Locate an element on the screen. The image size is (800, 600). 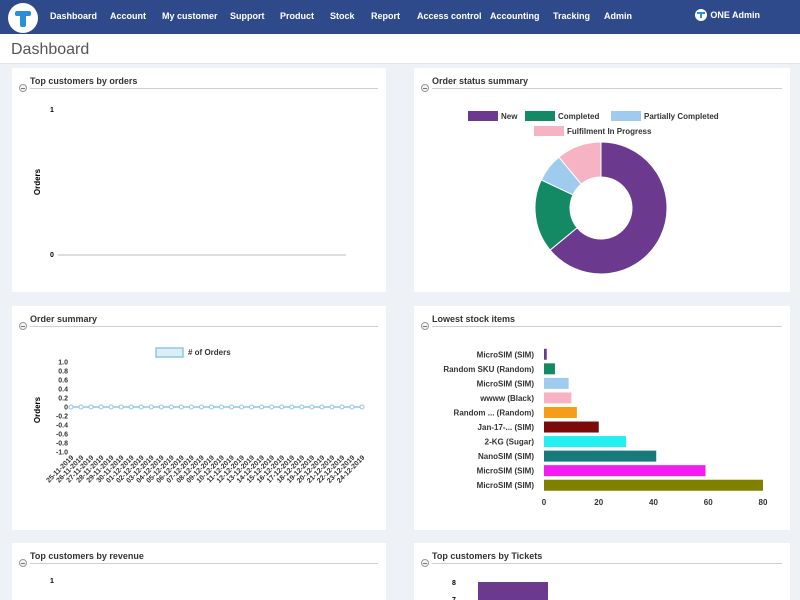
category-label: MicroSIM (SIM) is located at coordinates (506, 485).